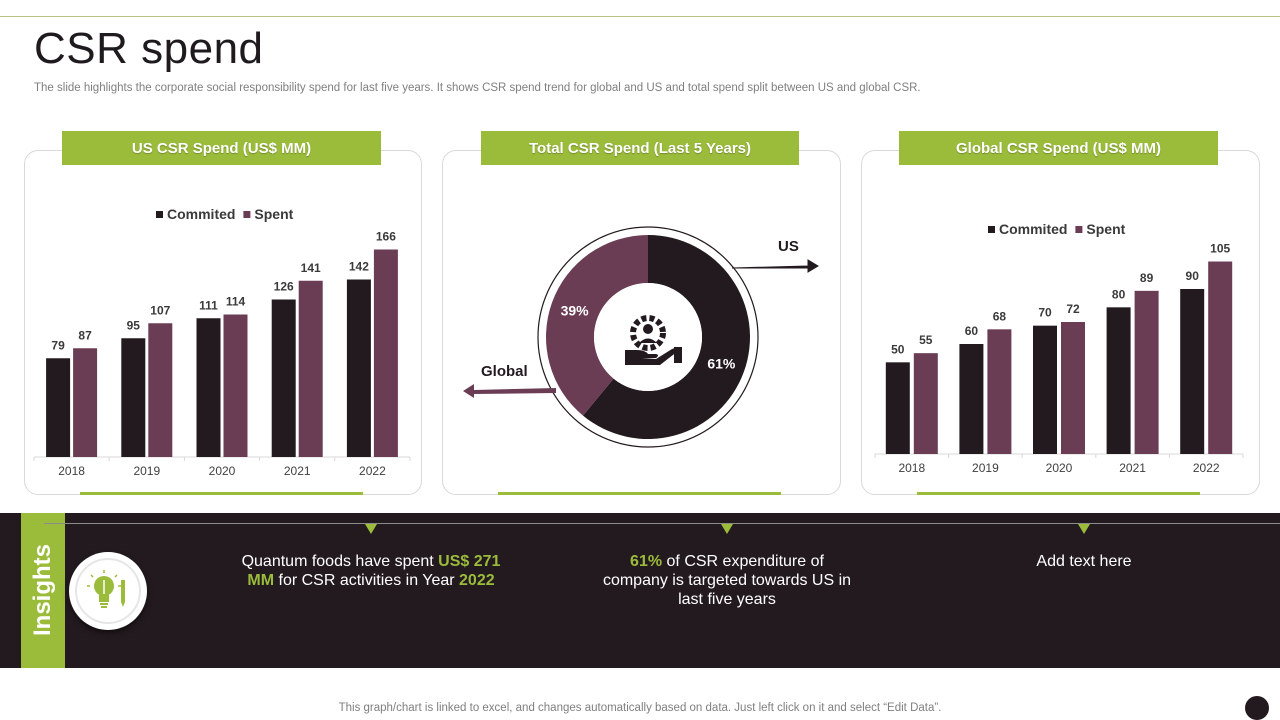  I want to click on data-label-commited-2019: 60, so click(972, 331).